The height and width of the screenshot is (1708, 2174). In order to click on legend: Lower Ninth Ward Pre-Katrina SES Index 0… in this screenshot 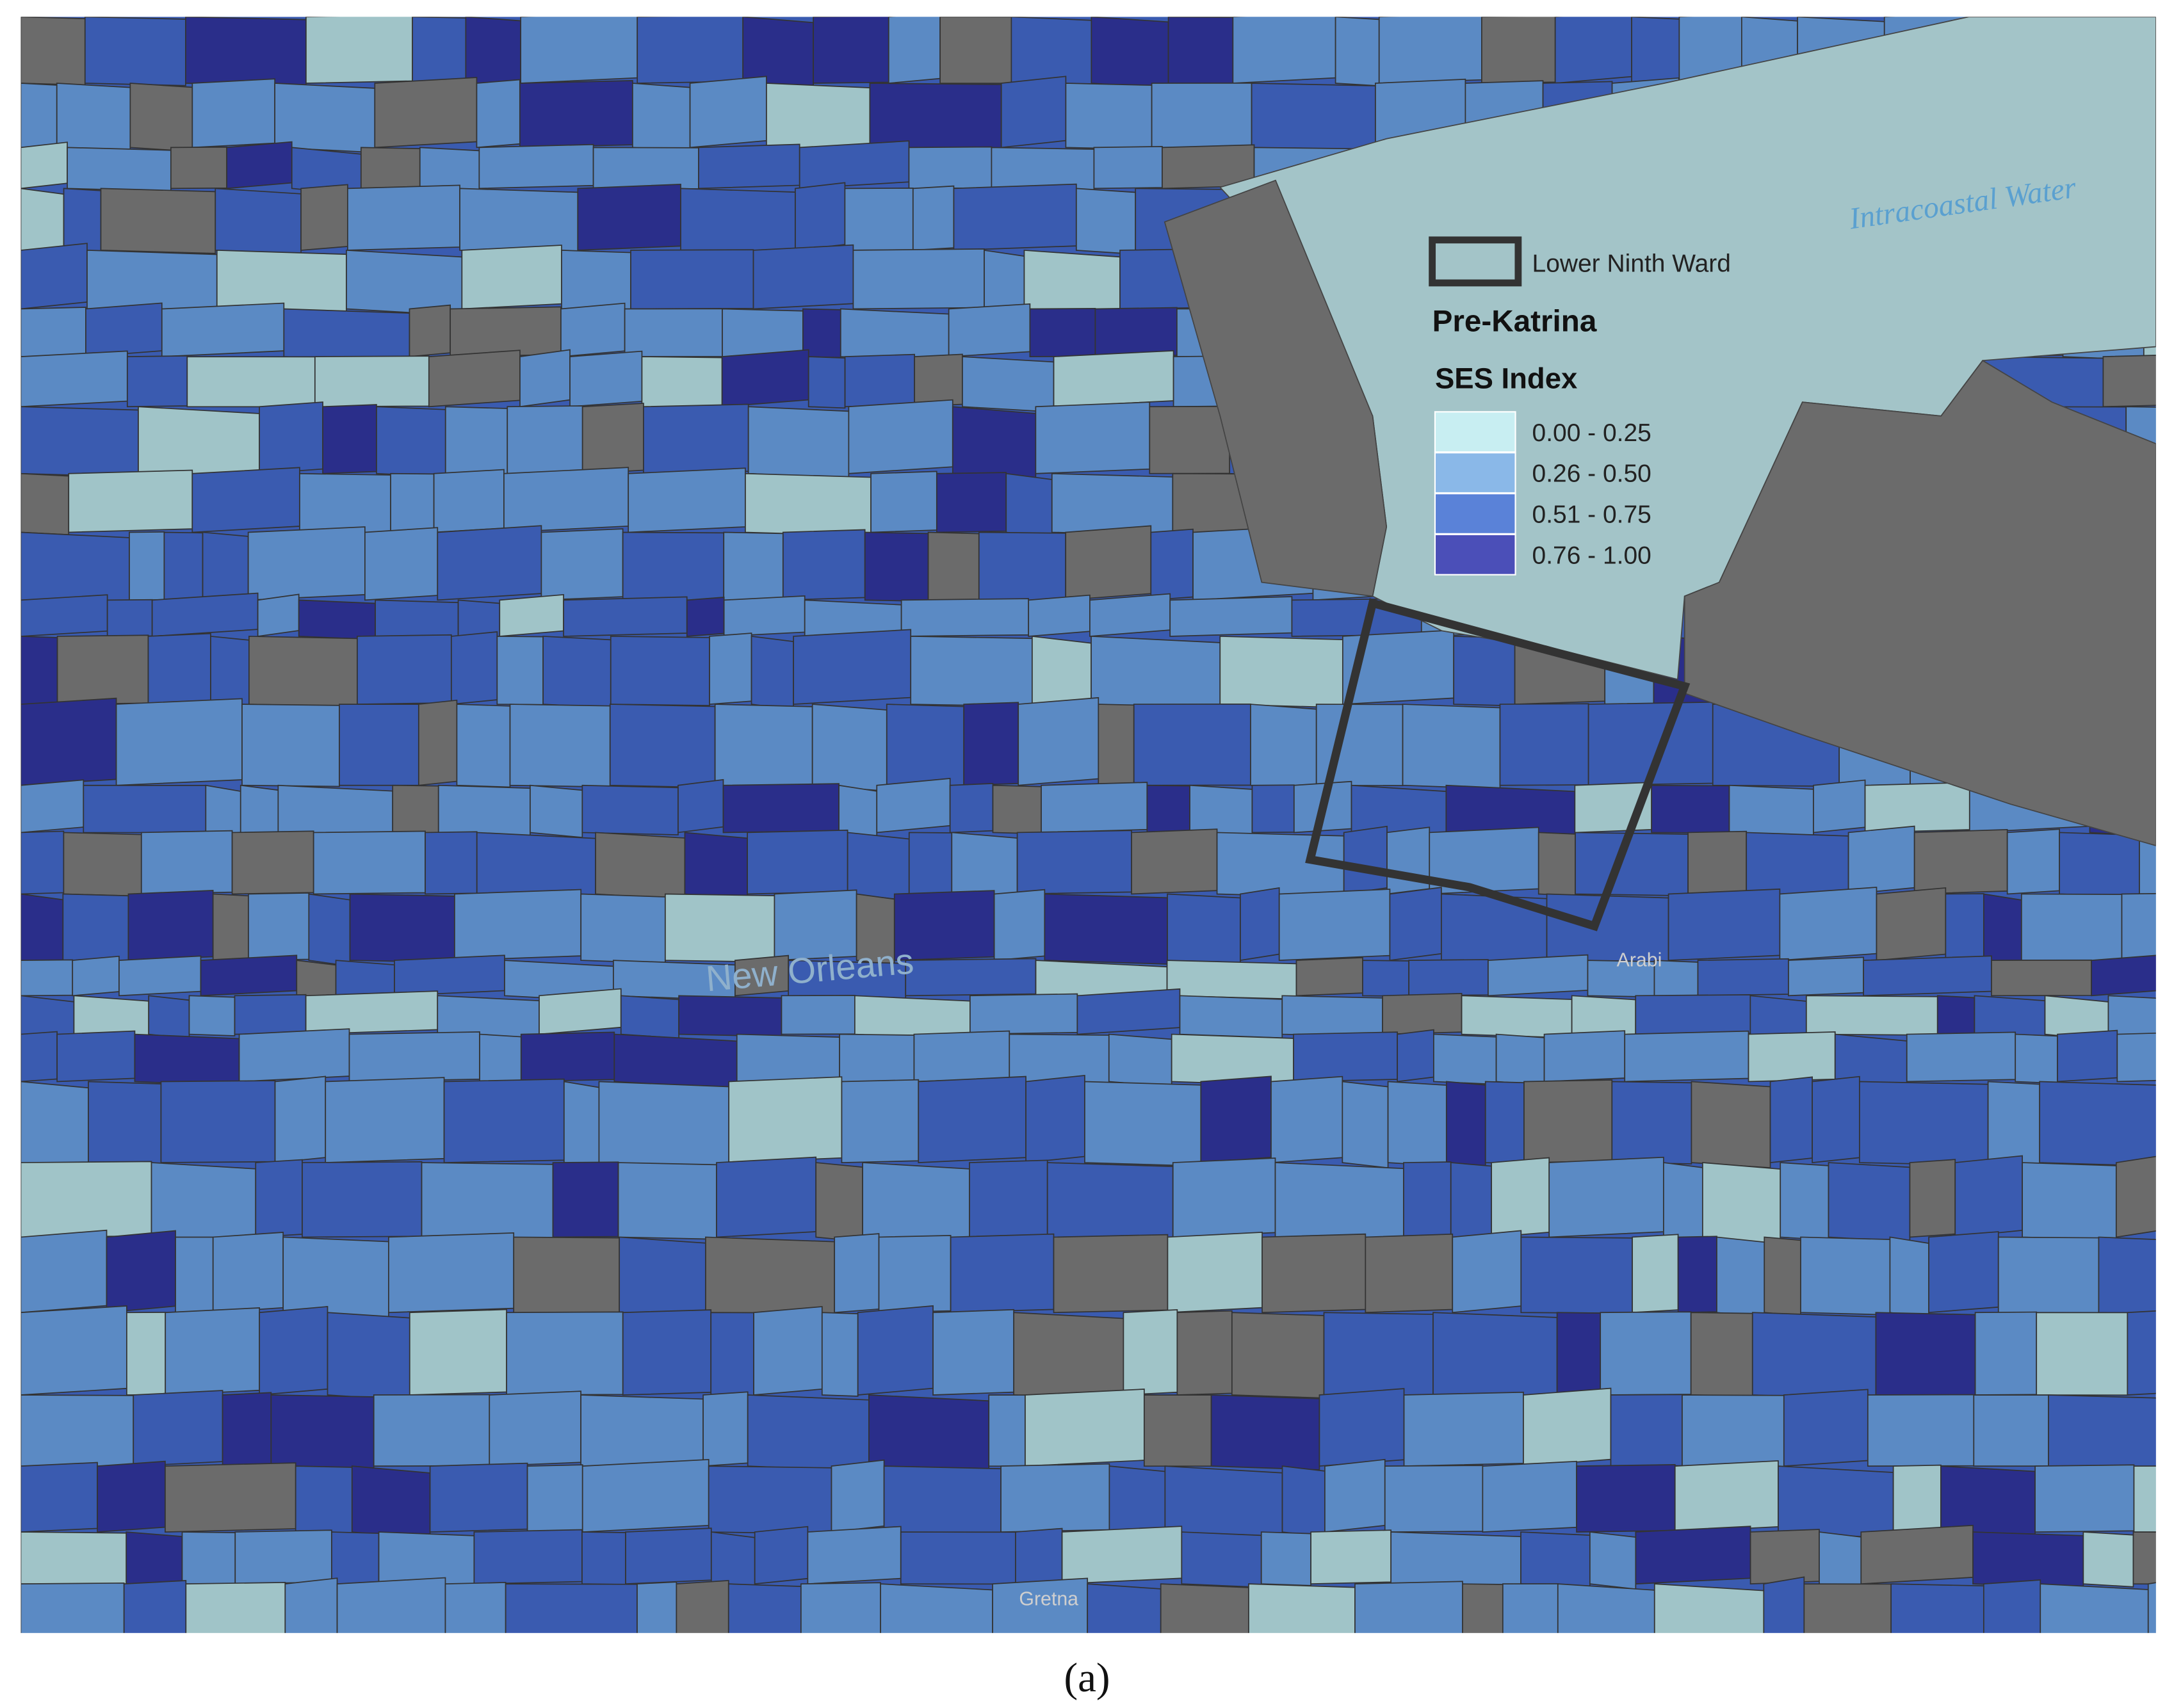, I will do `click(1580, 406)`.